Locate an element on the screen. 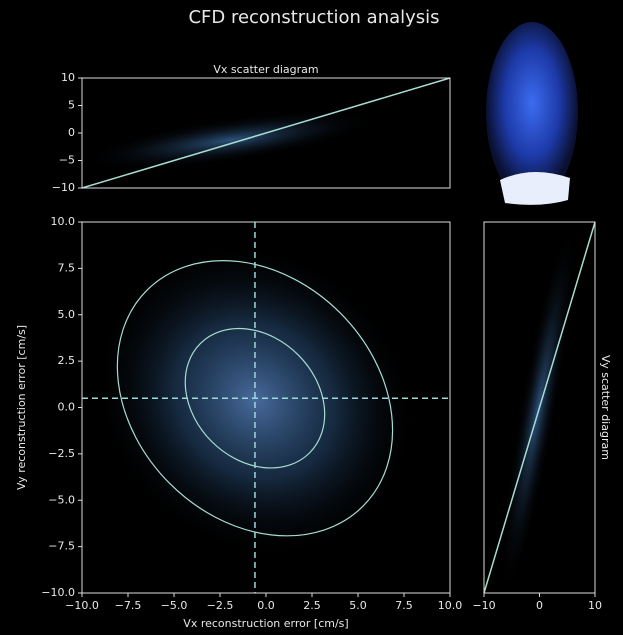 This screenshot has width=623, height=635. y-tick-label: −5.0 is located at coordinates (61, 499).